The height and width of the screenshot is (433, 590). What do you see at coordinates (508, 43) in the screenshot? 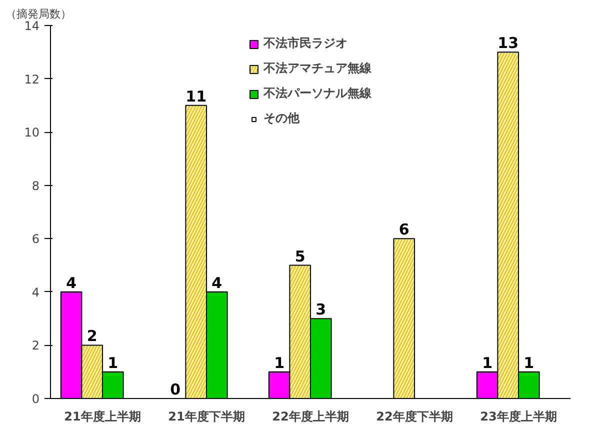
I see `data-label: 13` at bounding box center [508, 43].